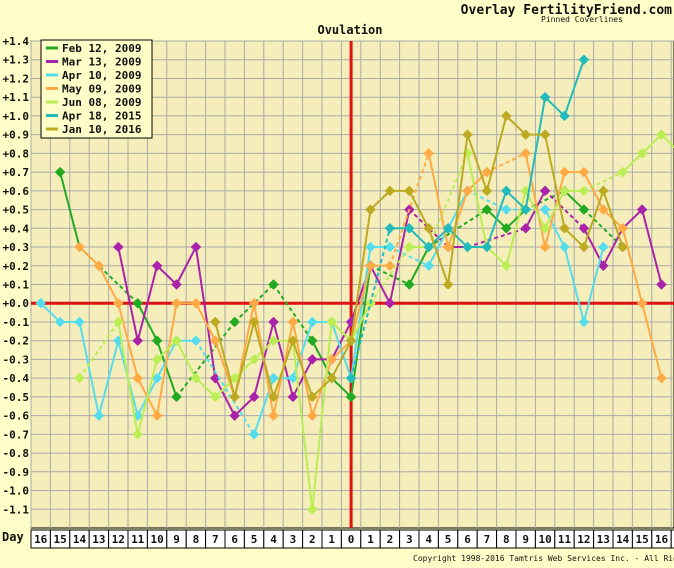 The image size is (674, 568). What do you see at coordinates (101, 75) in the screenshot?
I see `legend-label: Apr 10, 2009` at bounding box center [101, 75].